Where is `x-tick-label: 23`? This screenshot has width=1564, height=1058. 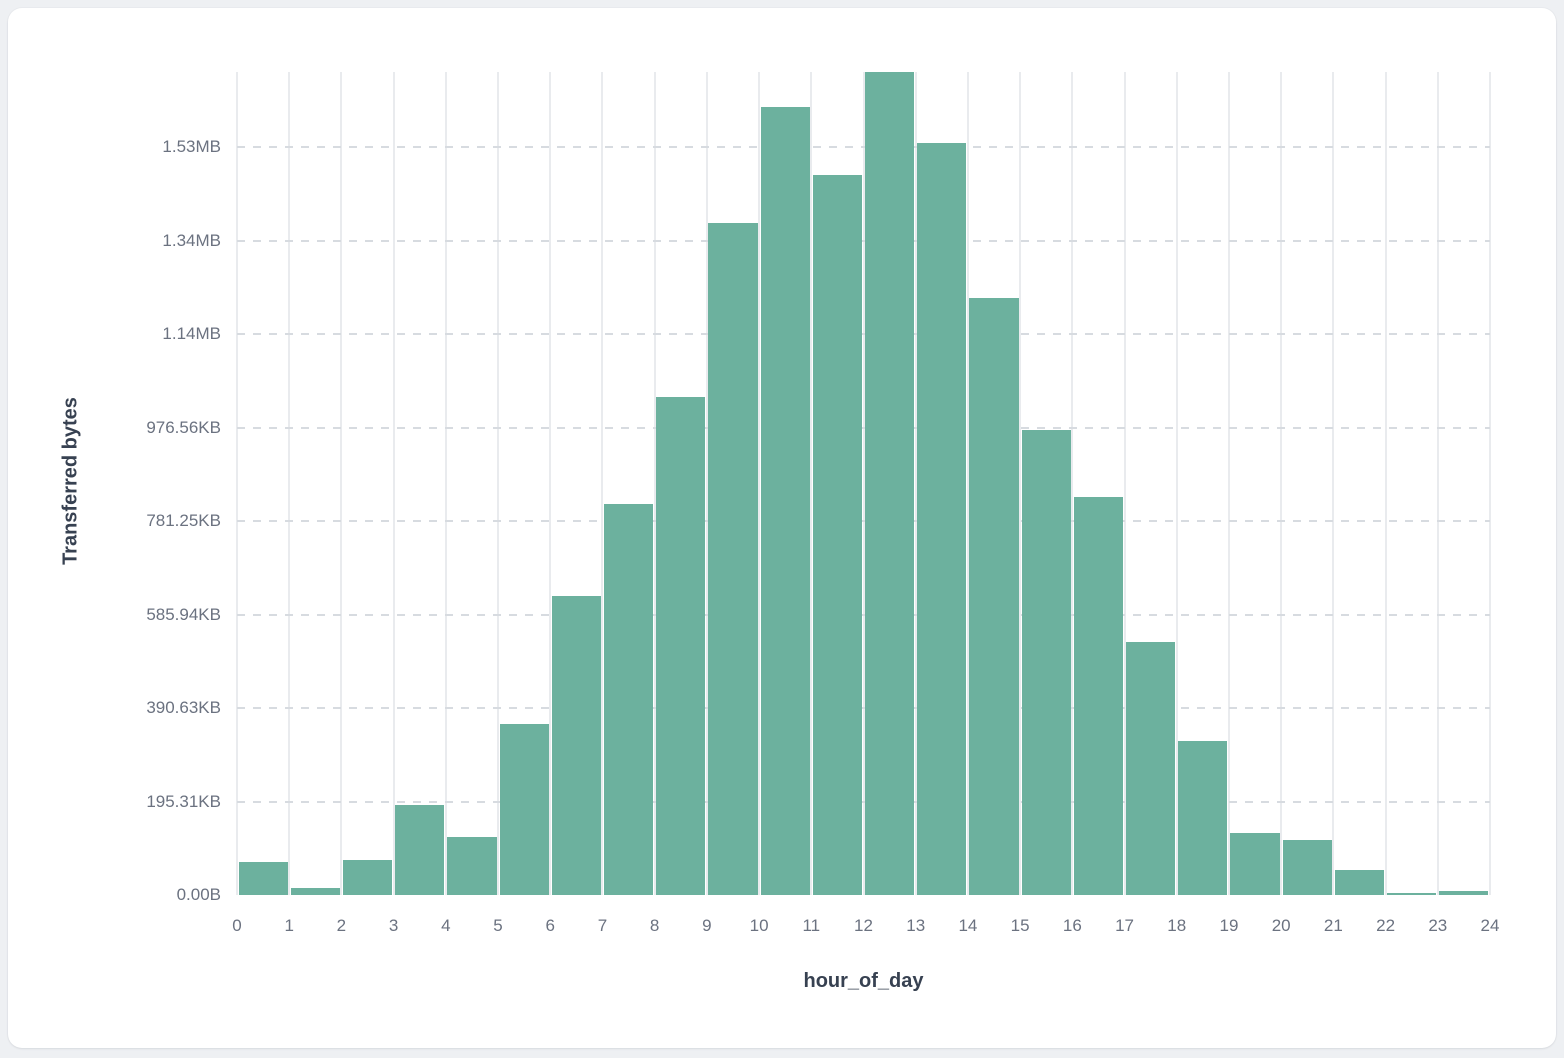
x-tick-label: 23 is located at coordinates (1438, 925).